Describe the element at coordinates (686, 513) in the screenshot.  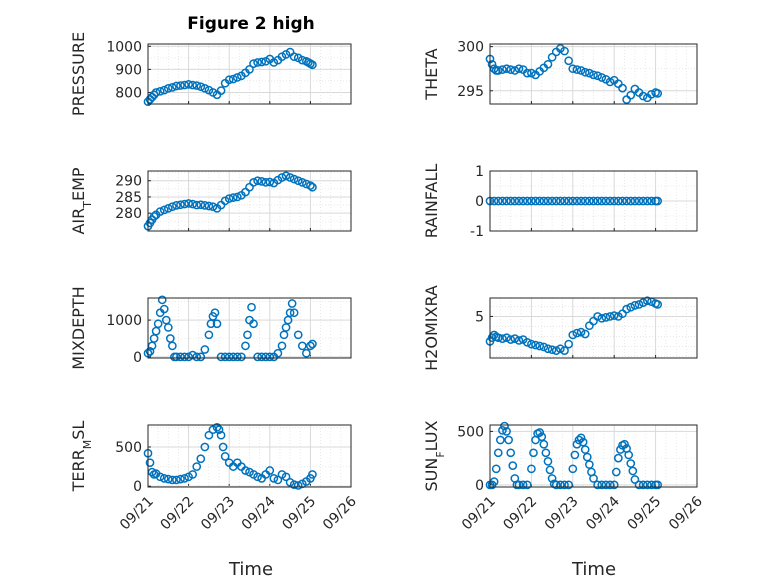
I see `x-tick-label: 09/26` at that location.